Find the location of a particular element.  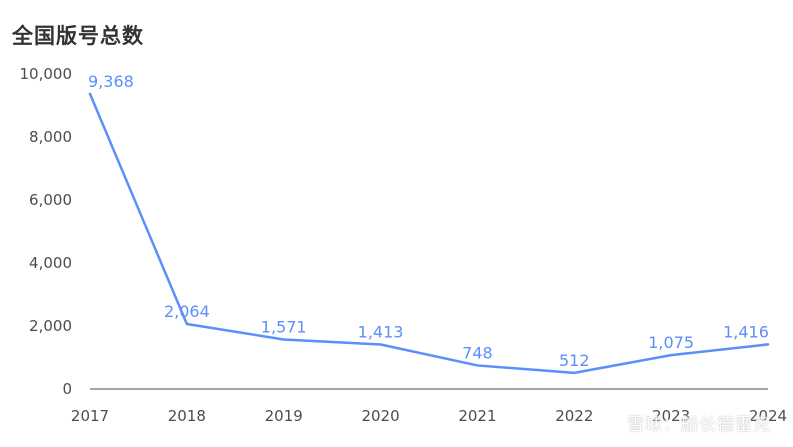

x-tick-label: 2023 is located at coordinates (671, 416).